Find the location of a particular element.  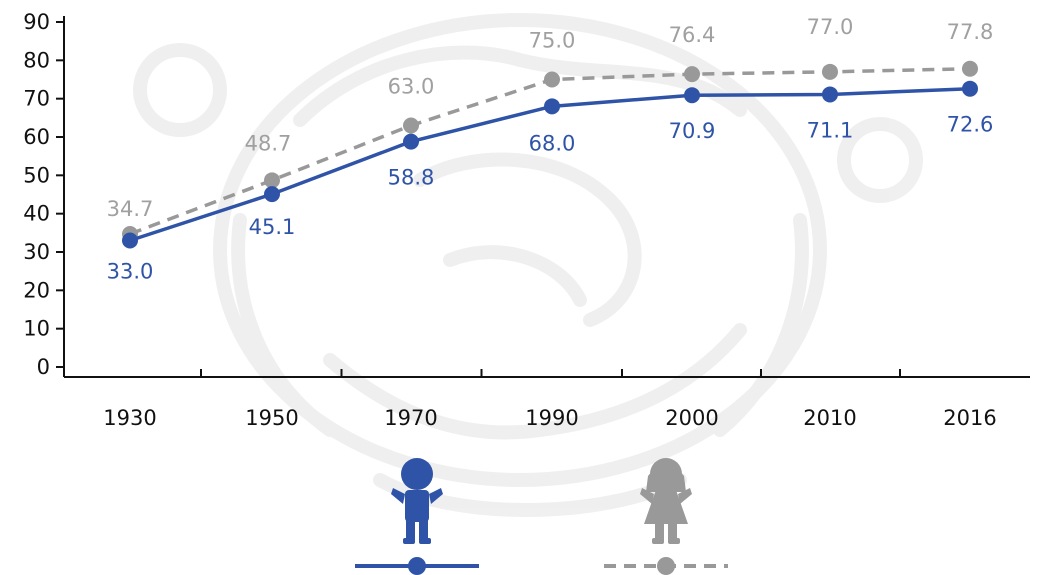

data-label-solid-2000: 70.9 is located at coordinates (692, 131).